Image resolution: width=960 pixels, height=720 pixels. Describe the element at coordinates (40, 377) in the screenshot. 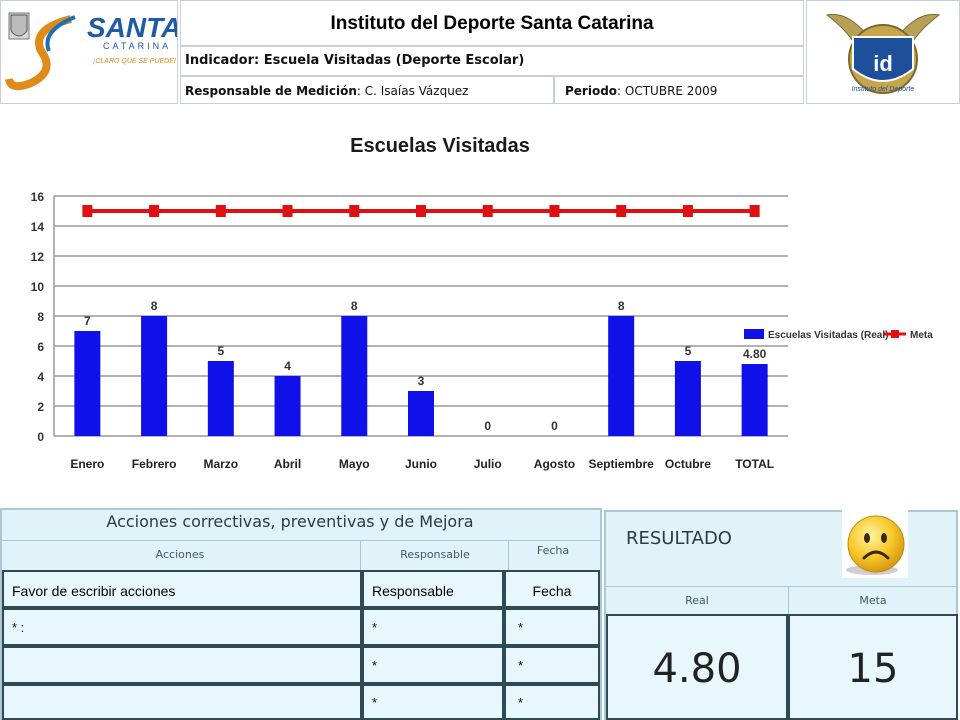

I see `y-tick-label: 4` at that location.